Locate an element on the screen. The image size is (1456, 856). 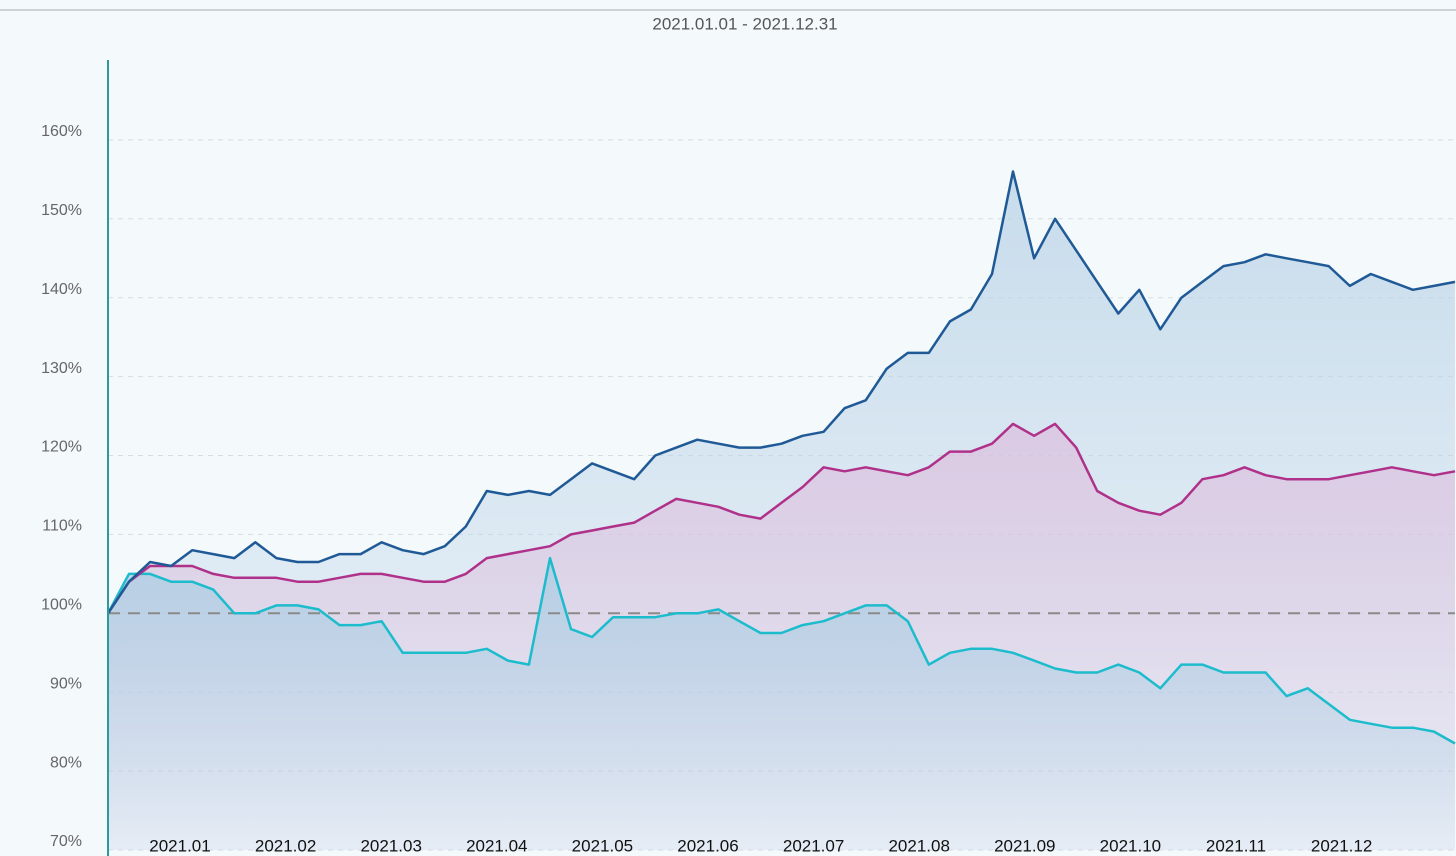
y-tick-label: 100% is located at coordinates (61, 605).